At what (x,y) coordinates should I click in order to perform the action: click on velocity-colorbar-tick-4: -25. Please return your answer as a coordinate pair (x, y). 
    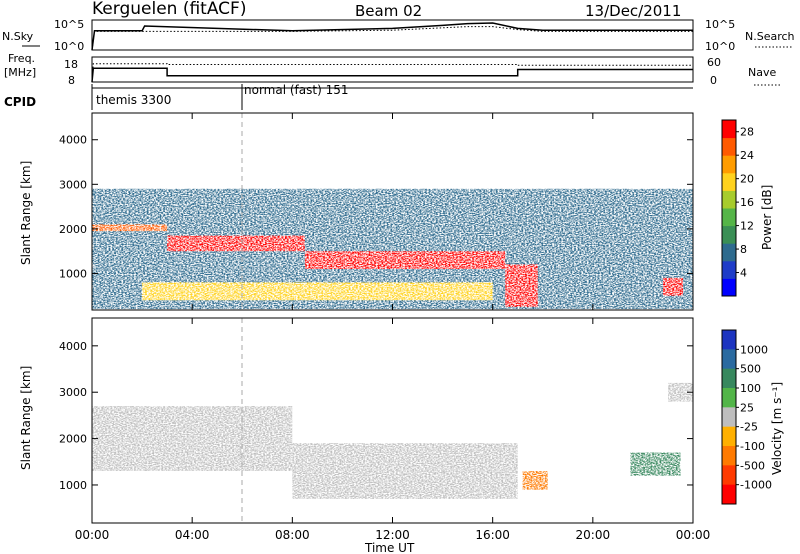
    Looking at the image, I should click on (749, 427).